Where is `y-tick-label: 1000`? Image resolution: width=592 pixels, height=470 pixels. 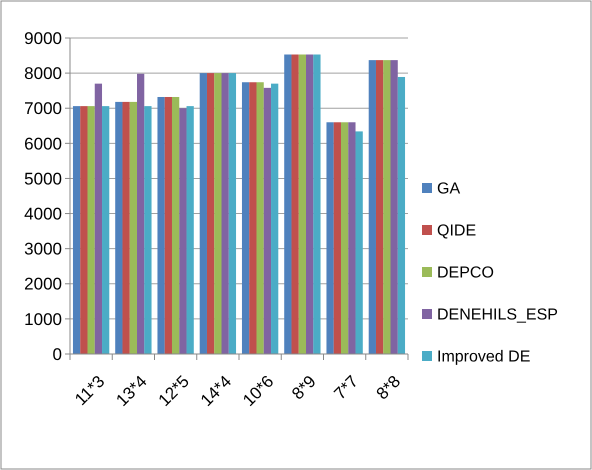
y-tick-label: 1000 is located at coordinates (43, 319).